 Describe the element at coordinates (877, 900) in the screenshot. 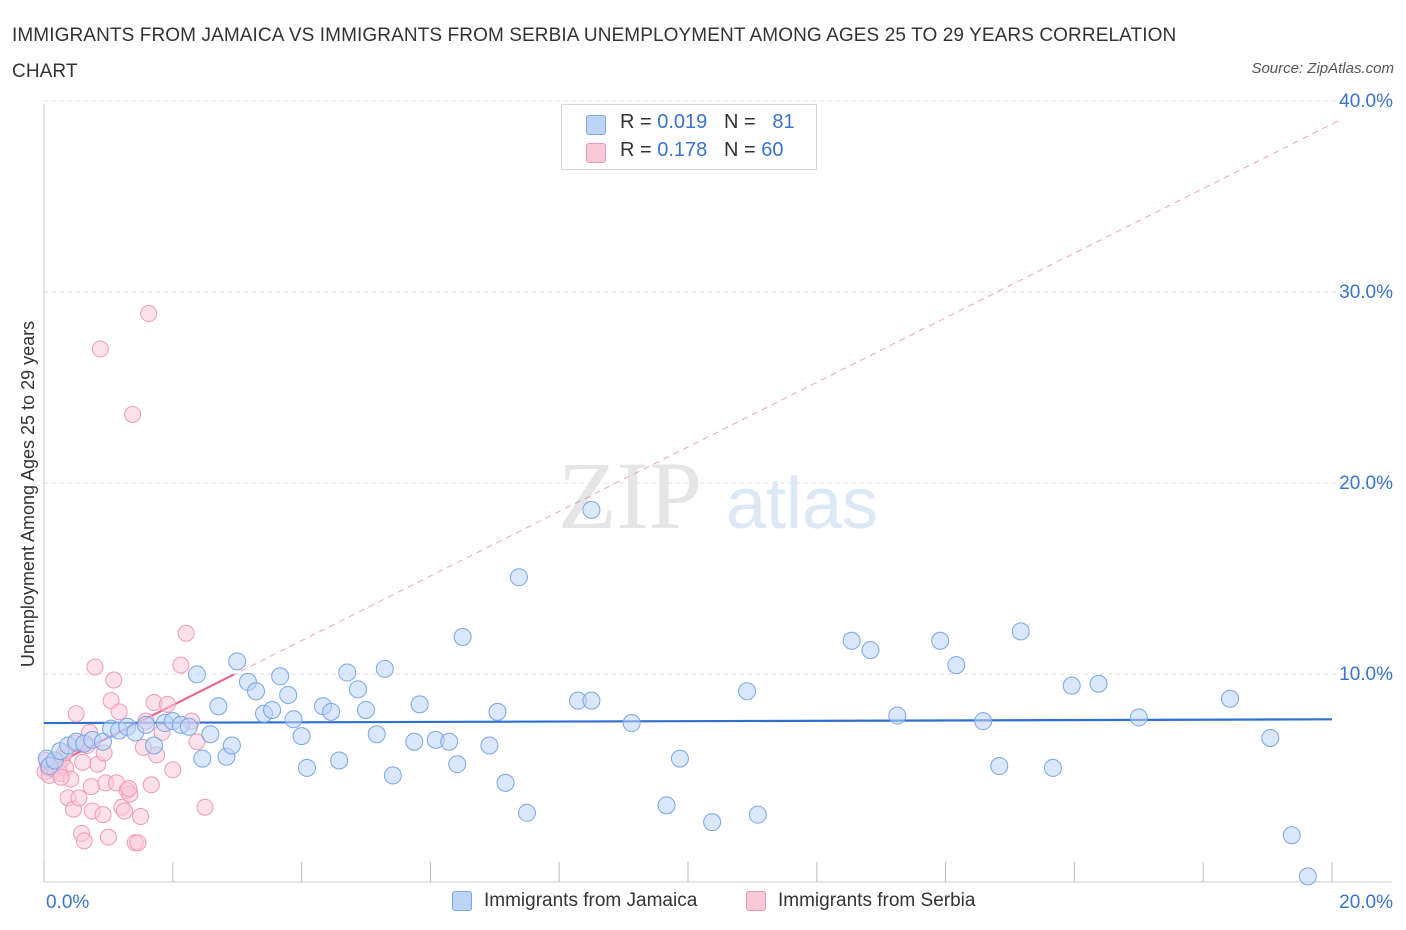

I see `legend-label-serbia: Immigrants from Serbia` at that location.